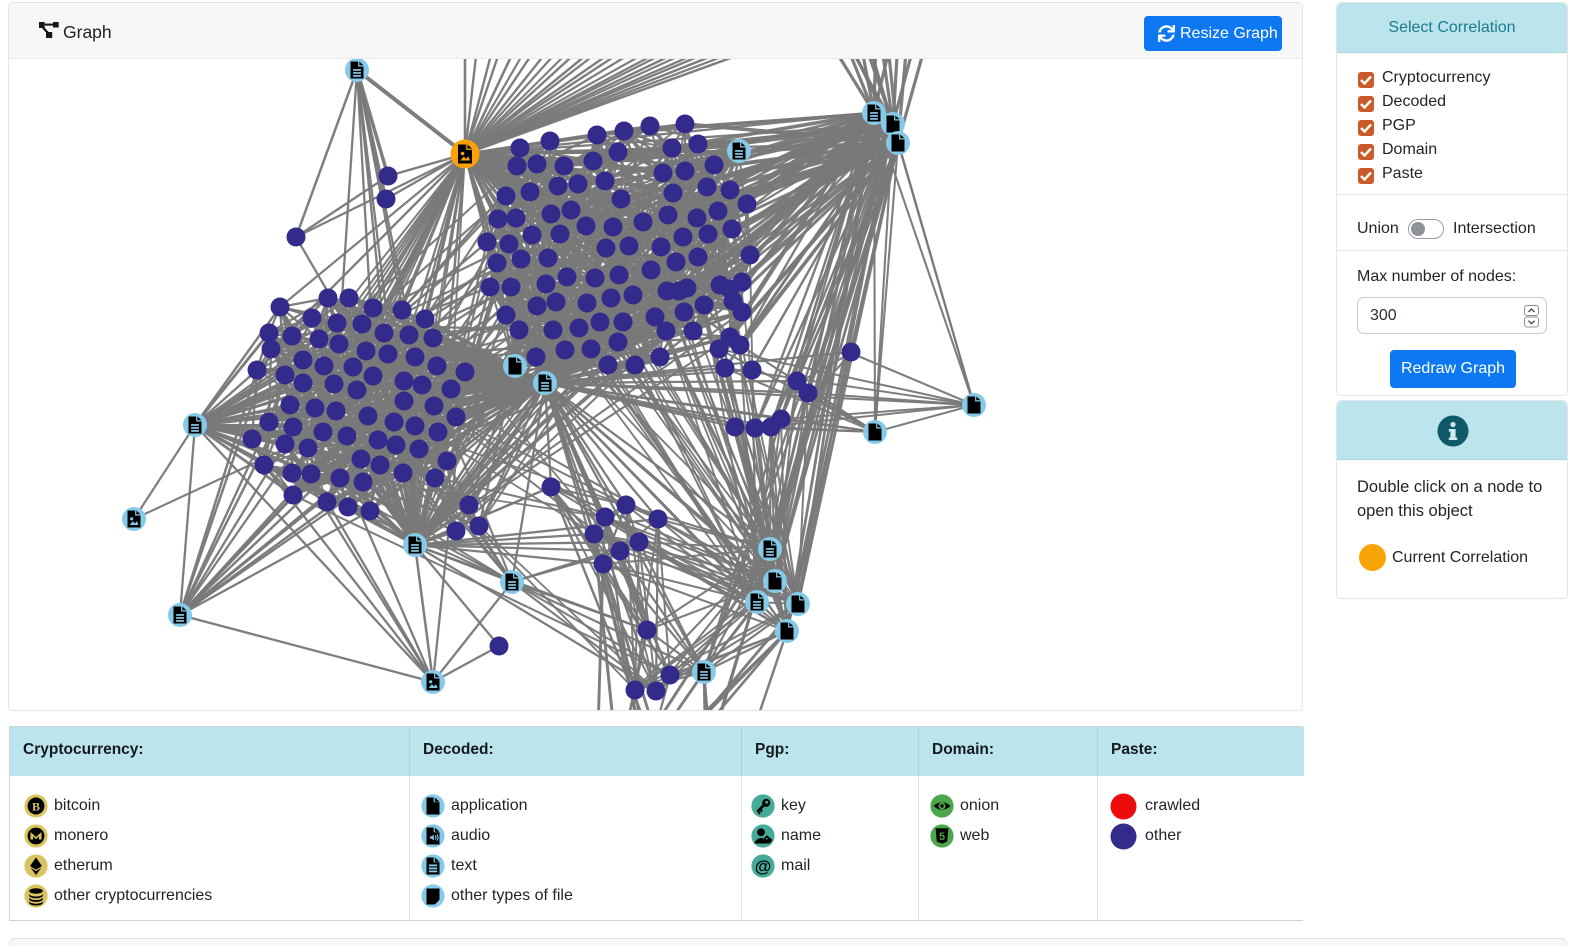  Describe the element at coordinates (942, 837) in the screenshot. I see `svg-text: 5` at that location.